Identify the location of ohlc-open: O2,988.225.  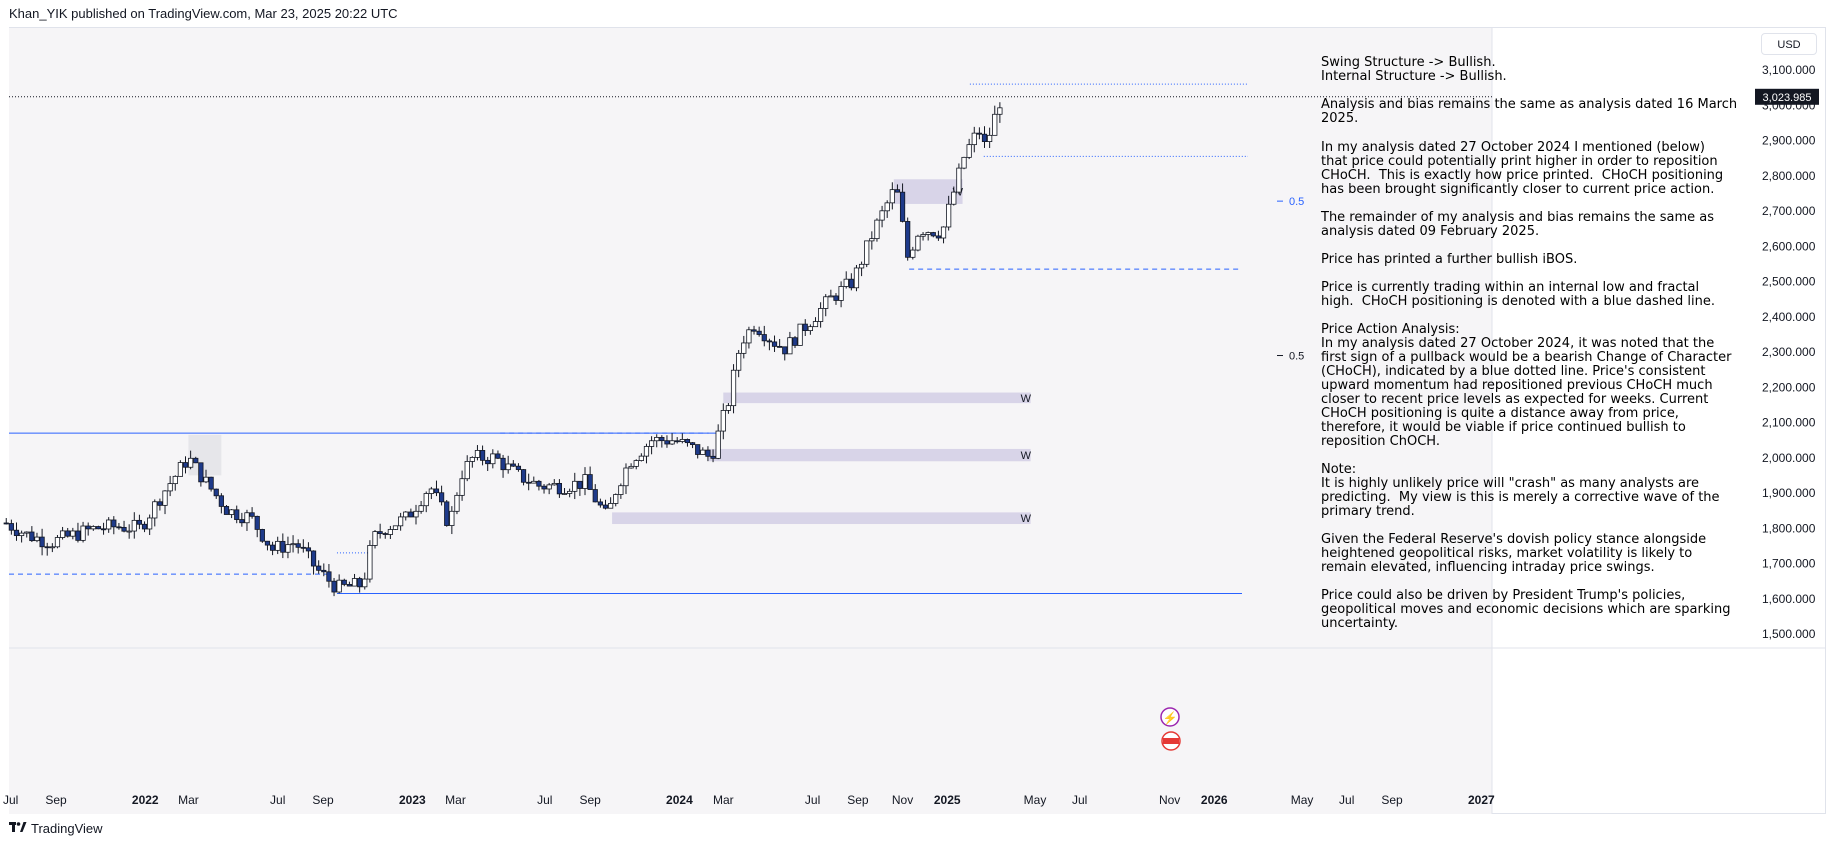
(260, 41).